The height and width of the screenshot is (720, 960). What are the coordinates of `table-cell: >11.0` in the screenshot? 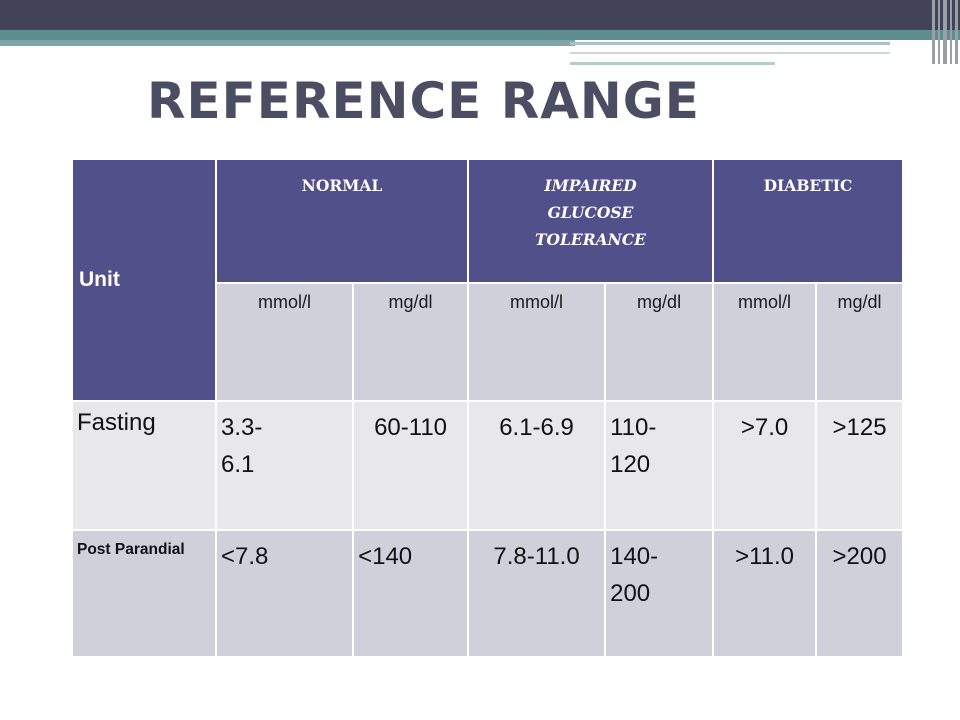 It's located at (764, 593).